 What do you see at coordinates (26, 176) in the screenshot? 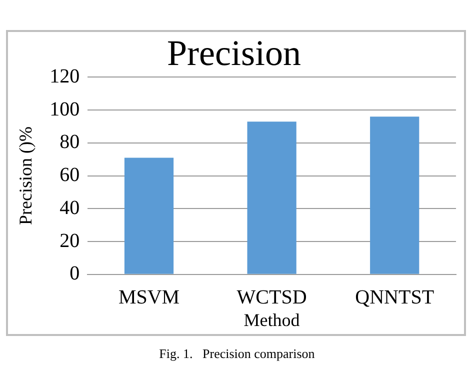
I see `y-axis-title: Precision ()%` at bounding box center [26, 176].